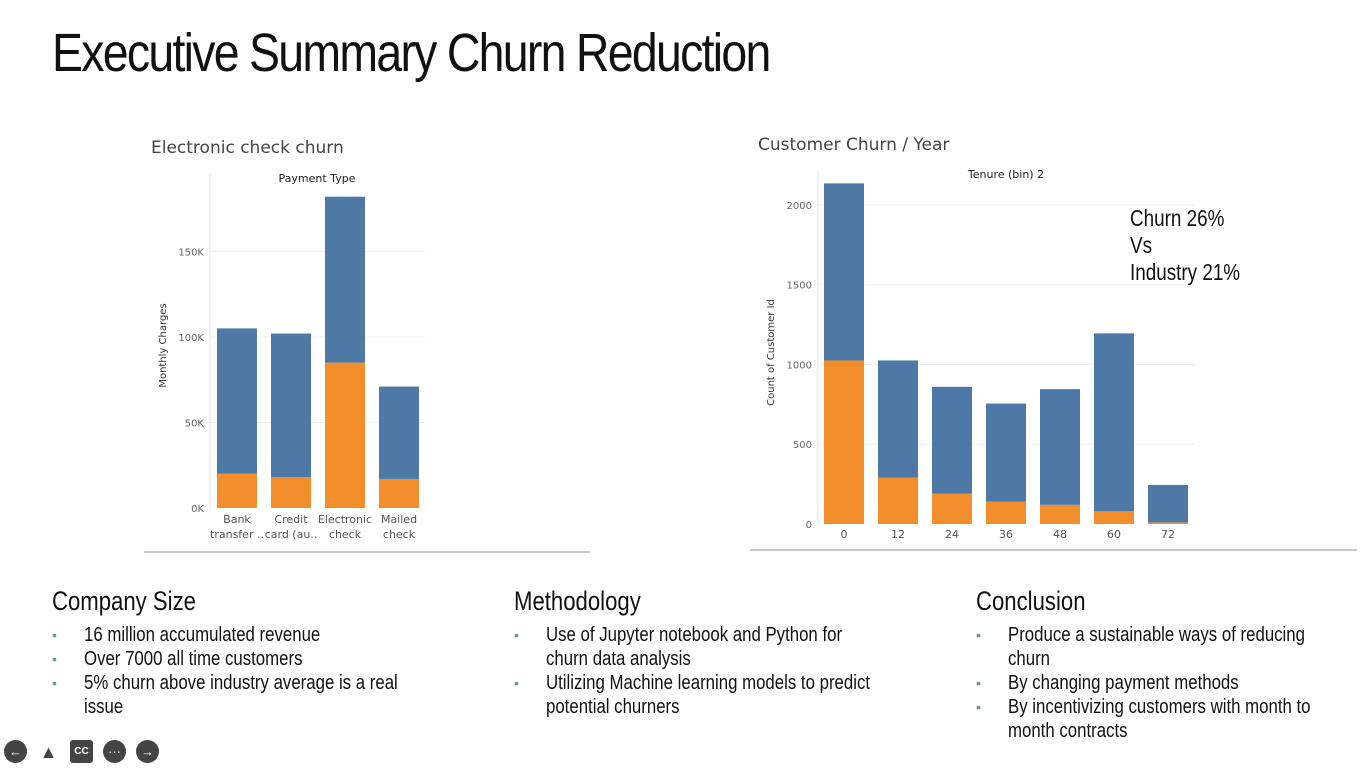  Describe the element at coordinates (799, 286) in the screenshot. I see `y-tick-label: 1500` at that location.